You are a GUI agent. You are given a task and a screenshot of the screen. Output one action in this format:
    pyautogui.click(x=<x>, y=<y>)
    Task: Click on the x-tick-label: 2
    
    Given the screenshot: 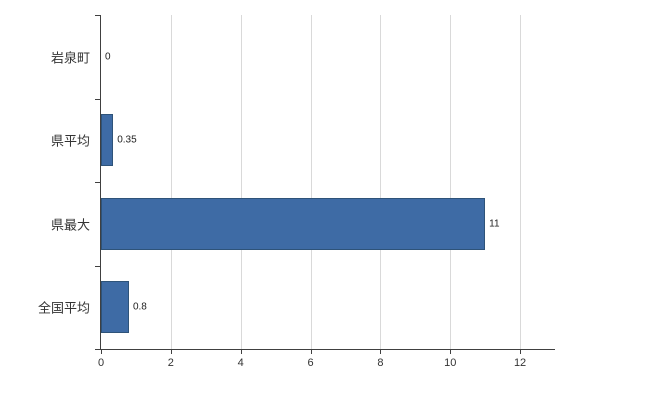 What is the action you would take?
    pyautogui.click(x=170, y=363)
    